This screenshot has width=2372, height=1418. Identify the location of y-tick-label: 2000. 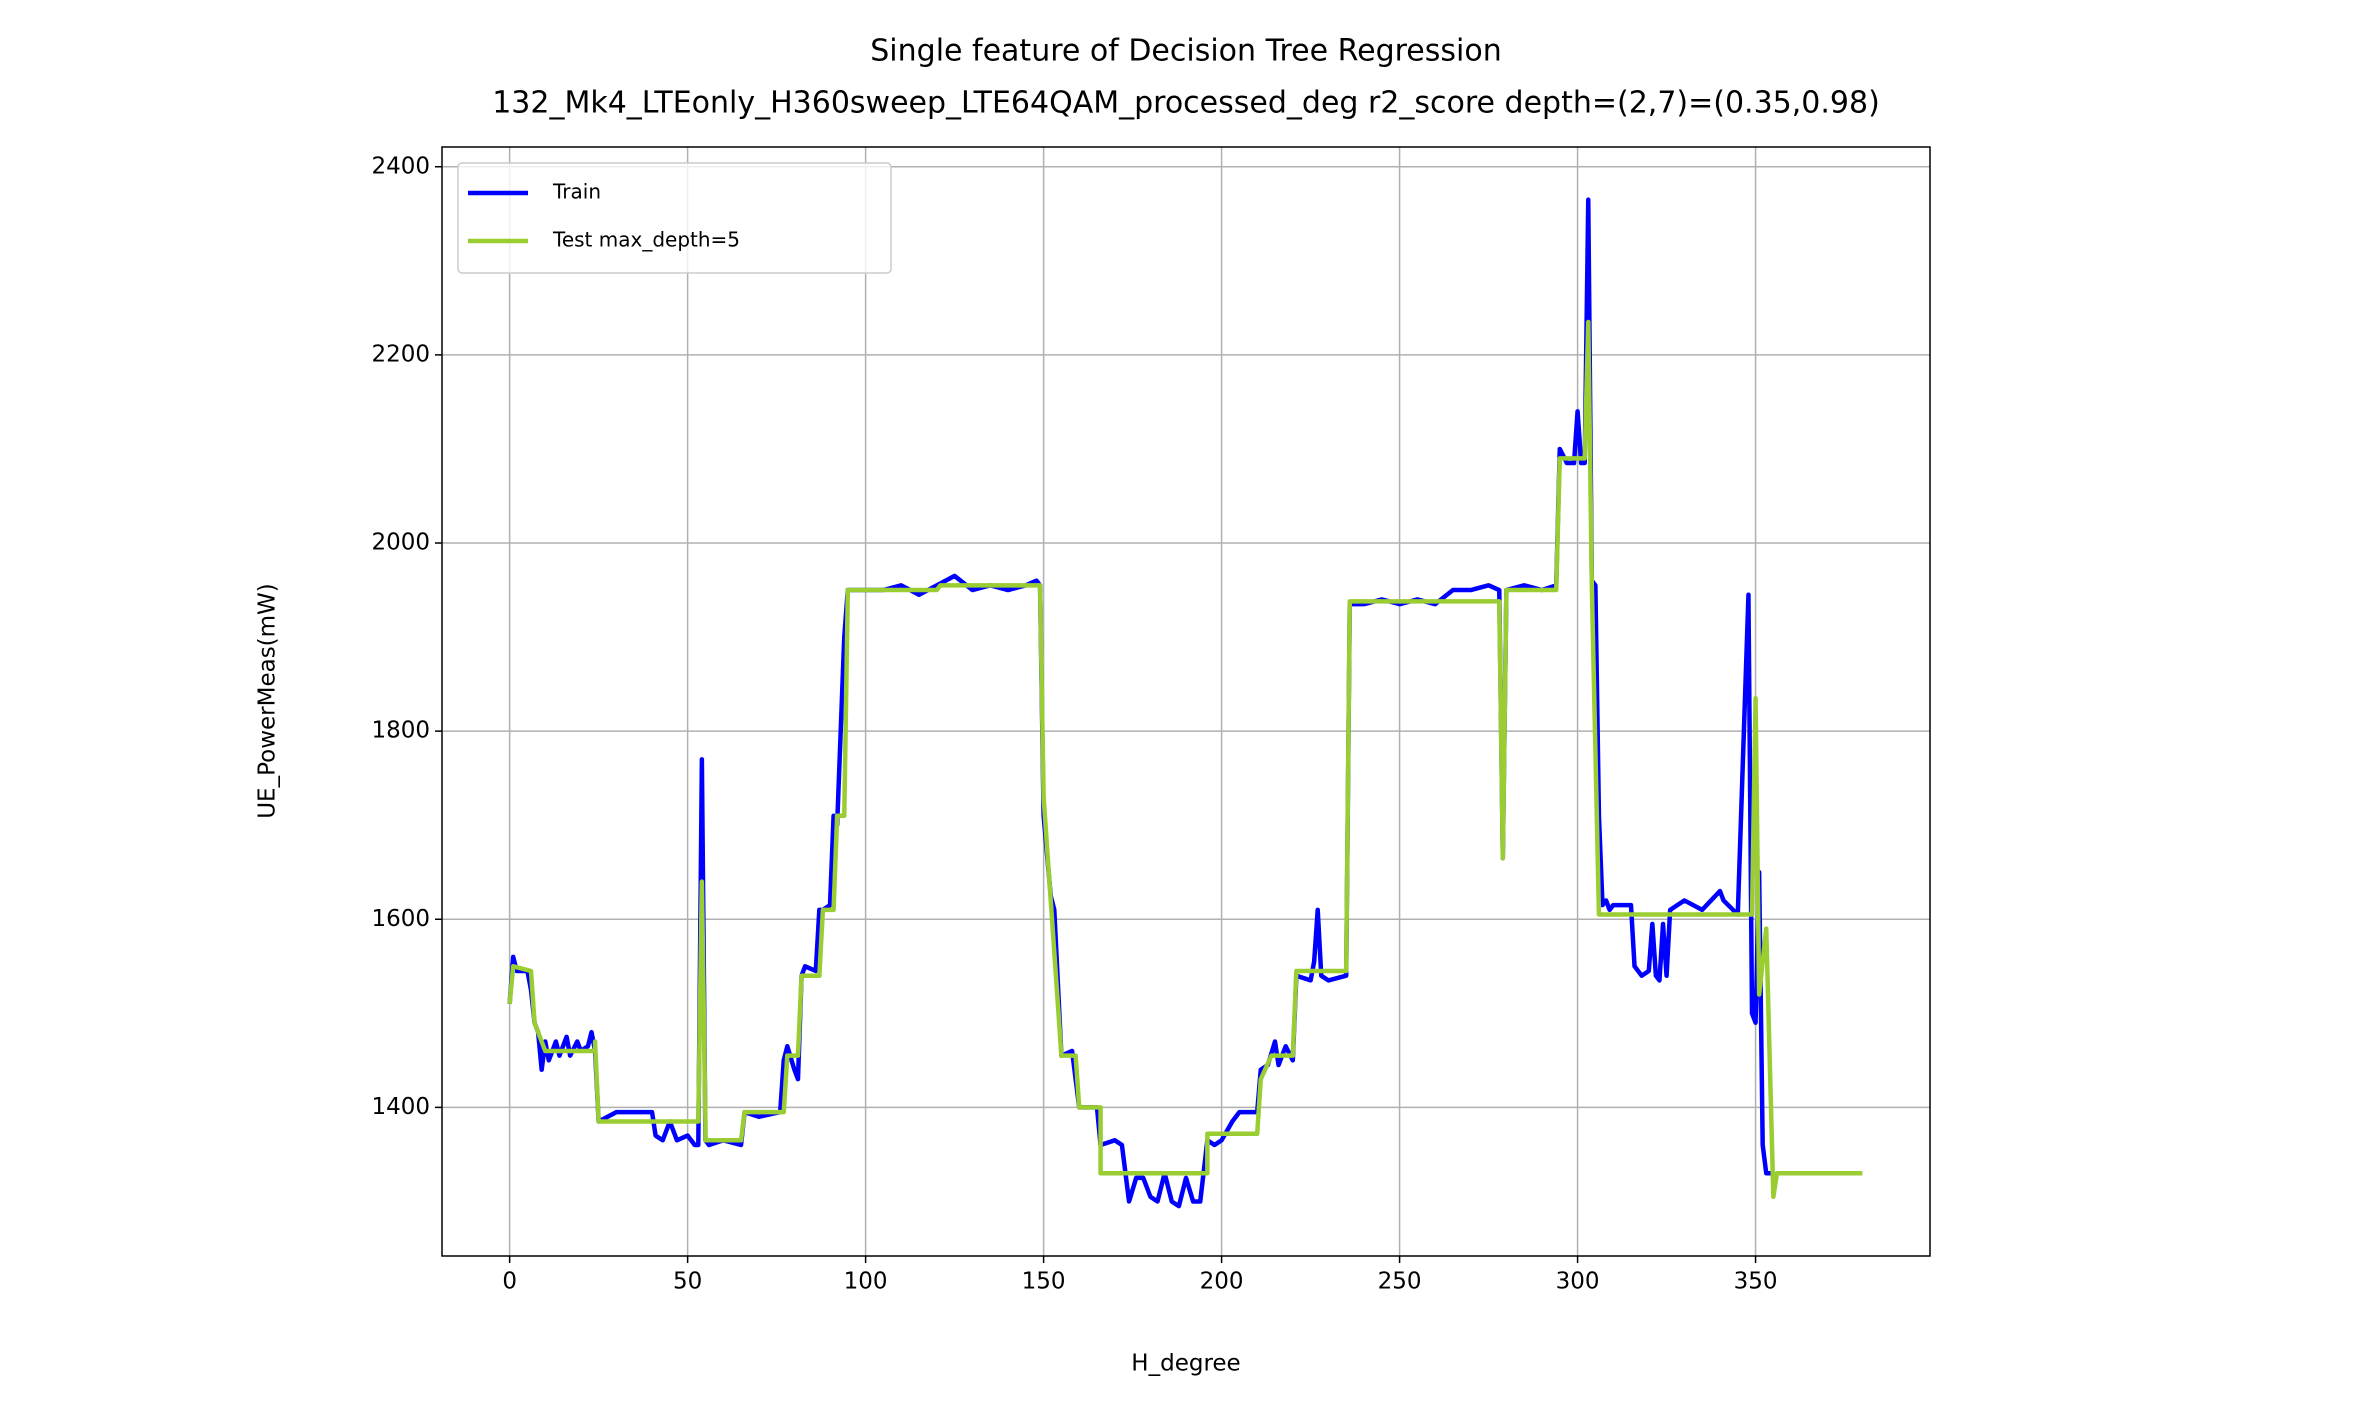
(400, 543).